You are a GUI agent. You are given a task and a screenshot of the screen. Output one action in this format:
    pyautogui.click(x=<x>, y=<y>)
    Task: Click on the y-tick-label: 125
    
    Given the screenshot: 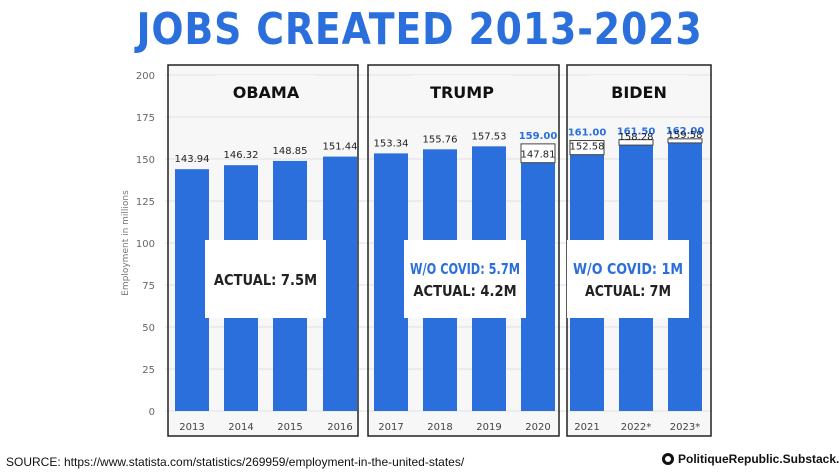 What is the action you would take?
    pyautogui.click(x=145, y=202)
    